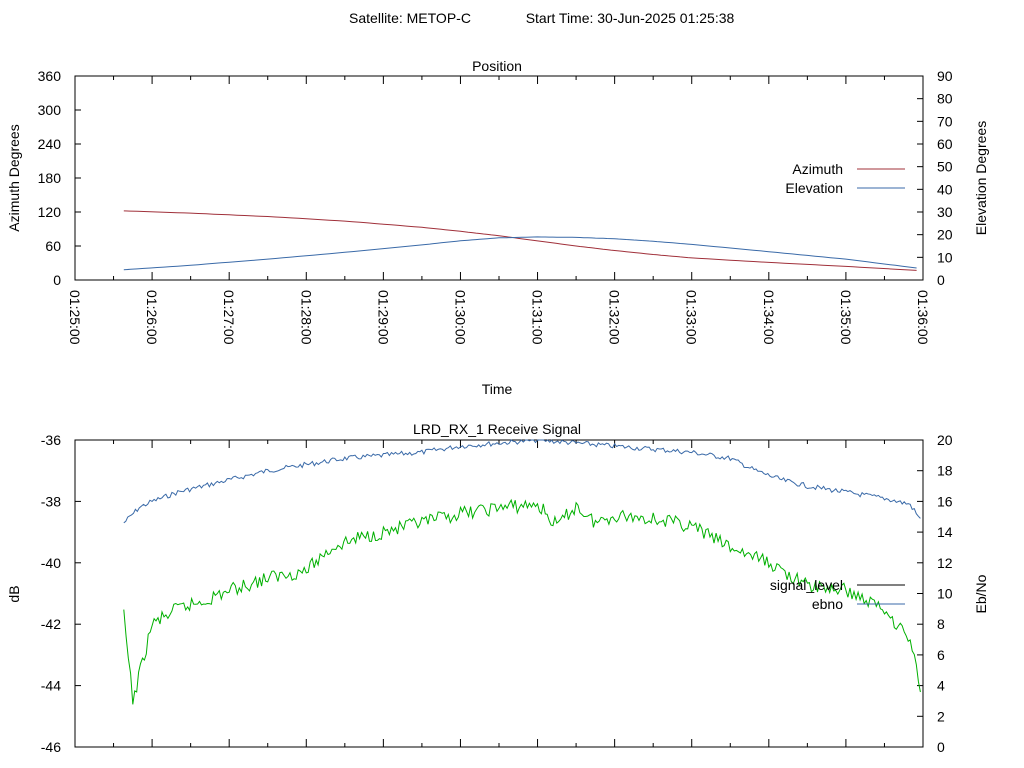  Describe the element at coordinates (61, 593) in the screenshot. I see `receive-left-axis: -46 -44 -42 -40 -38 -36` at that location.